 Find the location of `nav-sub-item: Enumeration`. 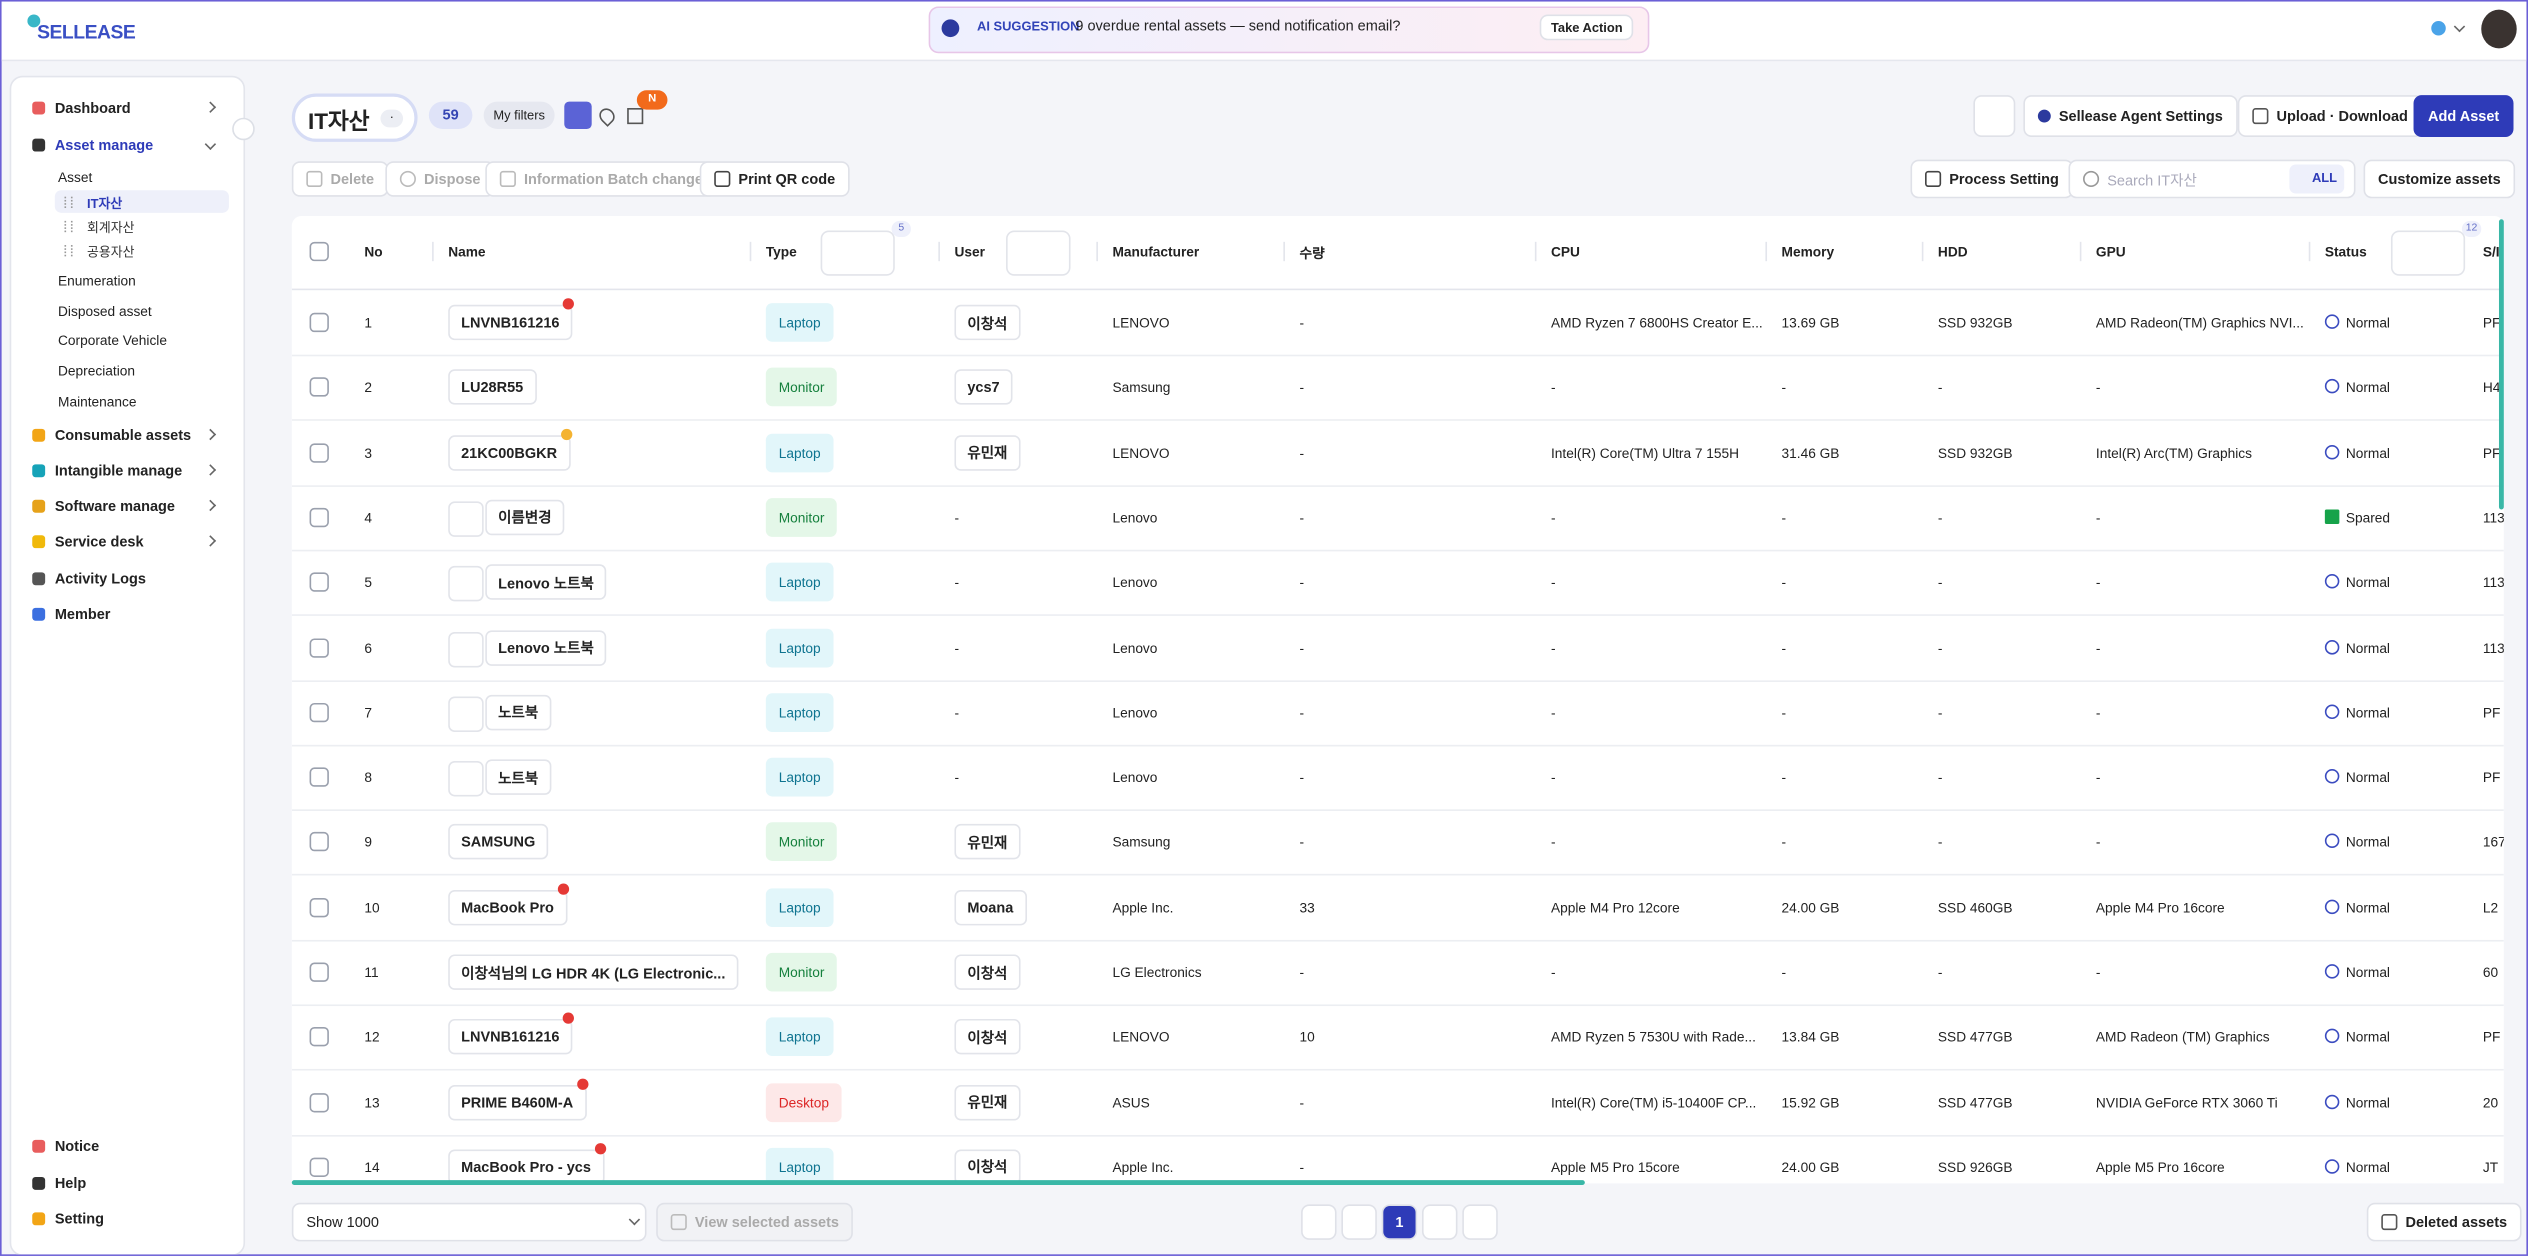

nav-sub-item: Enumeration is located at coordinates (97, 280).